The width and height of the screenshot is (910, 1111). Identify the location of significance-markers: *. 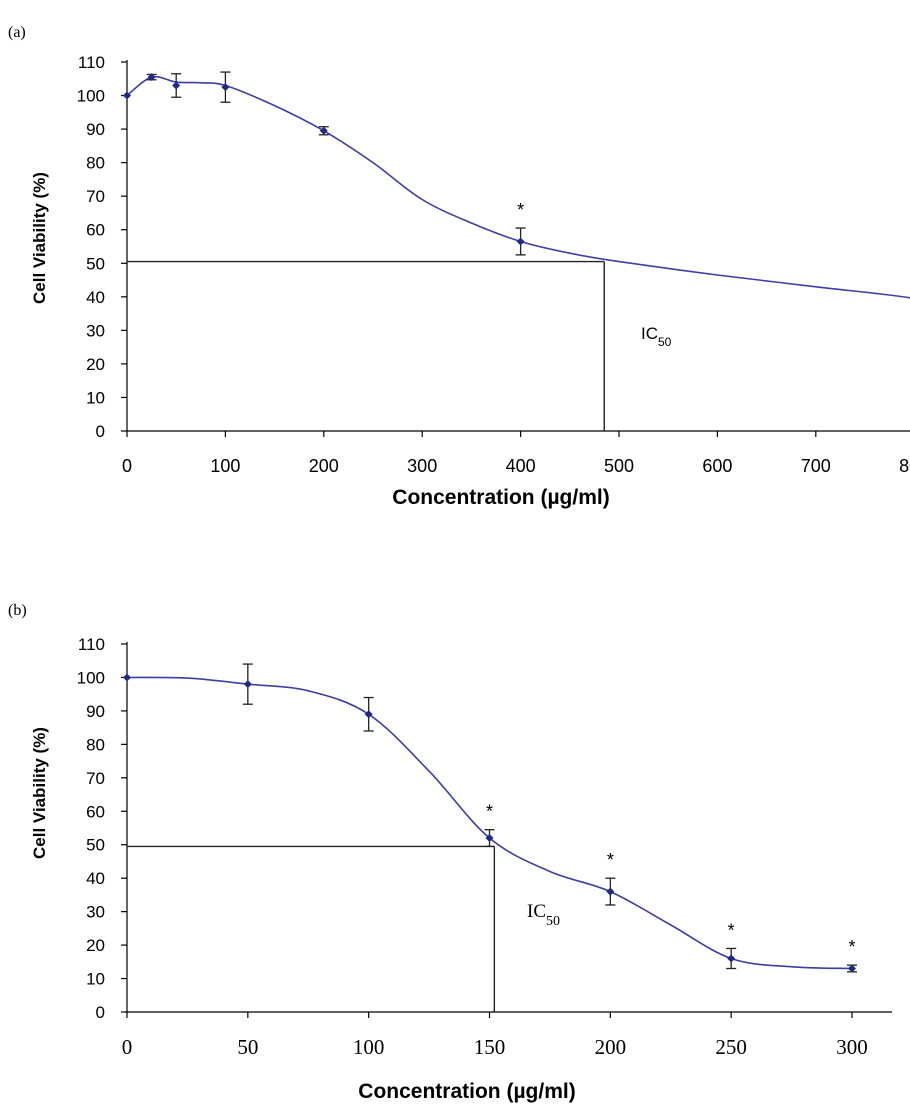
(520, 210).